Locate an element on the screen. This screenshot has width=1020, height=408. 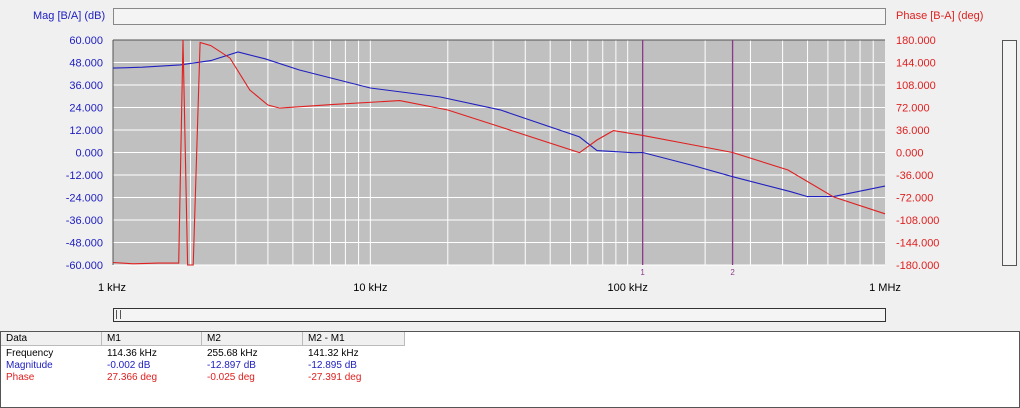
left-axis-label: Mag [B/A] (dB) is located at coordinates (69, 16).